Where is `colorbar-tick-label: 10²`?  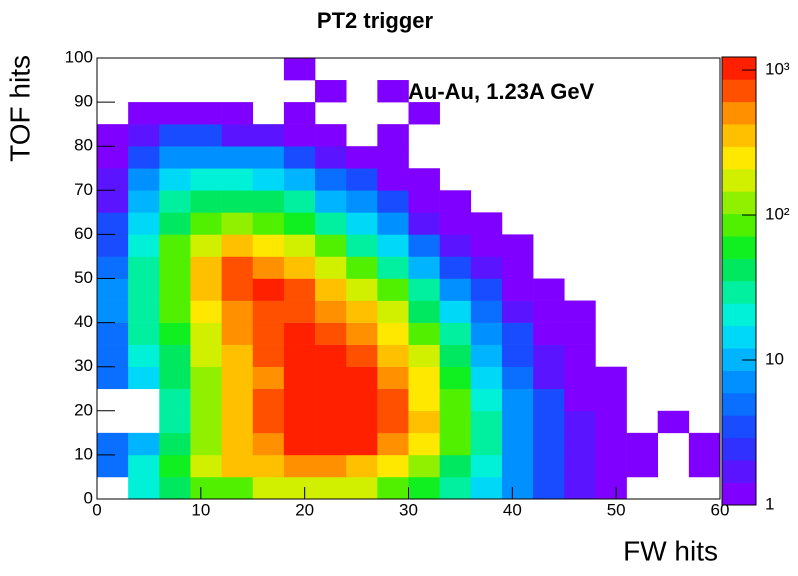
colorbar-tick-label: 10² is located at coordinates (777, 214).